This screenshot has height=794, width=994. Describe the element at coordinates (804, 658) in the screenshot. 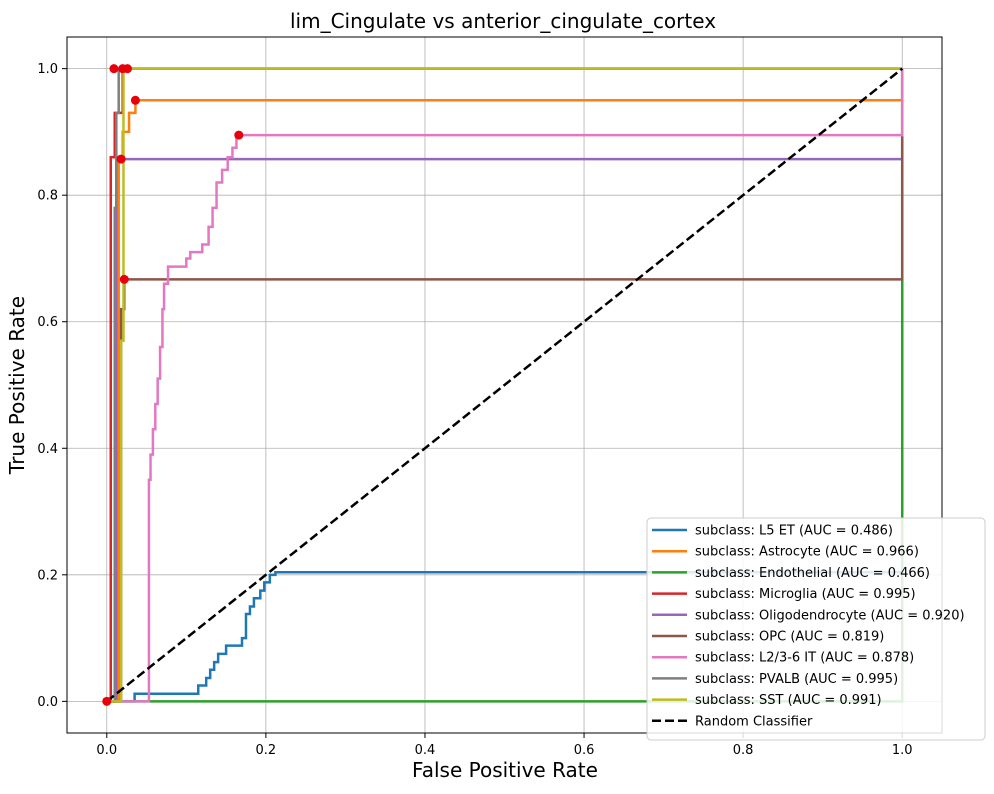

I see `legend-entry-label: subclass: L2/3-6 IT (AUC = 0.878)` at that location.